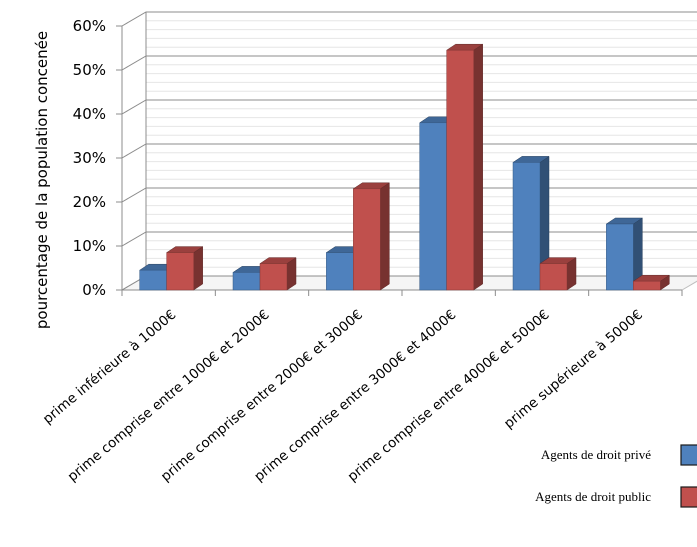 Image resolution: width=697 pixels, height=547 pixels. I want to click on legend-box, so click(590, 474).